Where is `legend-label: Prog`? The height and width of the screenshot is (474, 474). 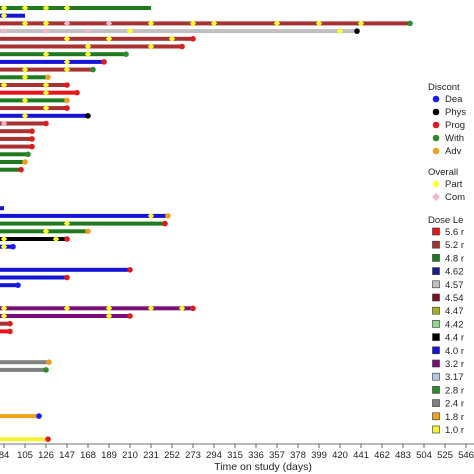 legend-label: Prog is located at coordinates (455, 125).